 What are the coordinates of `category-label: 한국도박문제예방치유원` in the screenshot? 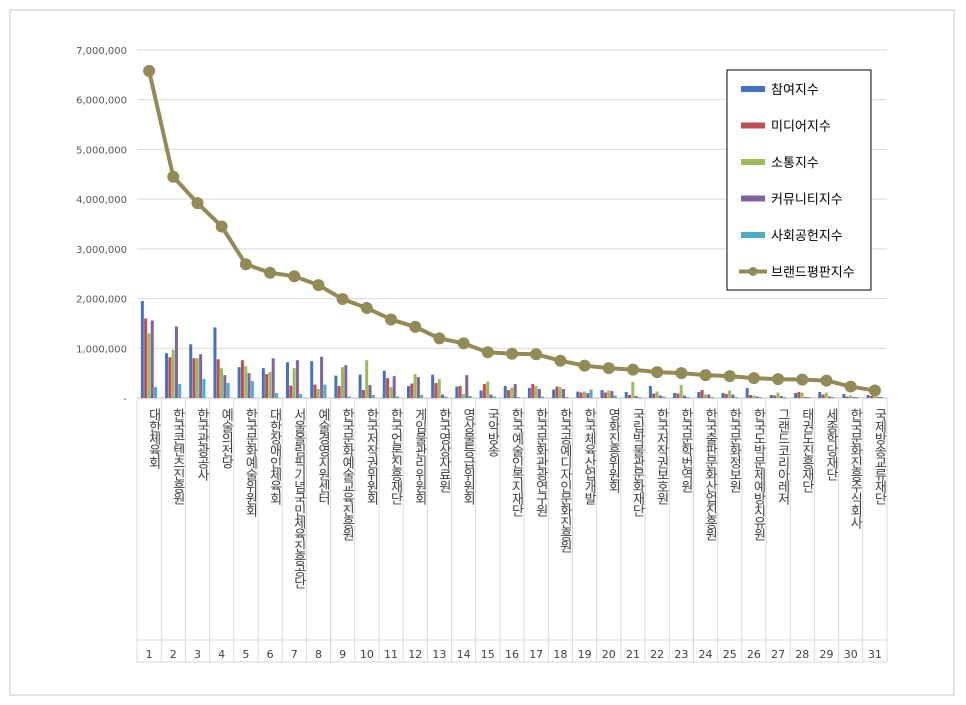 It's located at (757, 474).